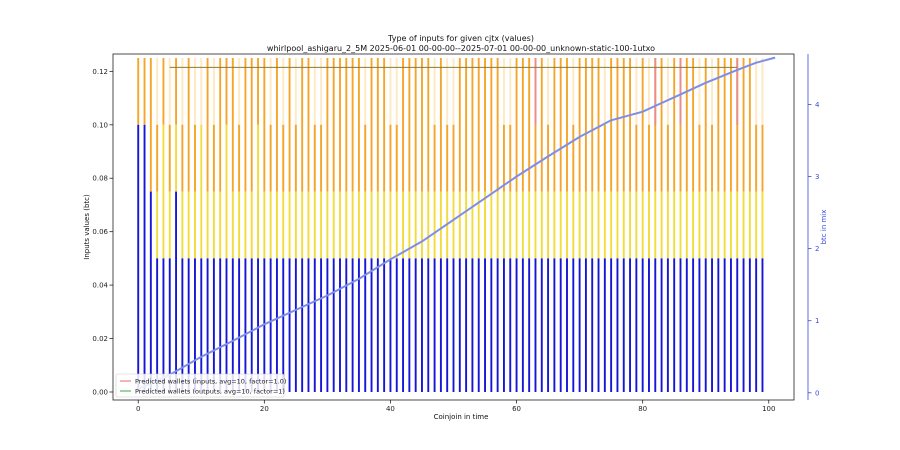 This screenshot has height=450, width=900. Describe the element at coordinates (497, 125) in the screenshot. I see `bar-remix-inputs-higher--57` at that location.